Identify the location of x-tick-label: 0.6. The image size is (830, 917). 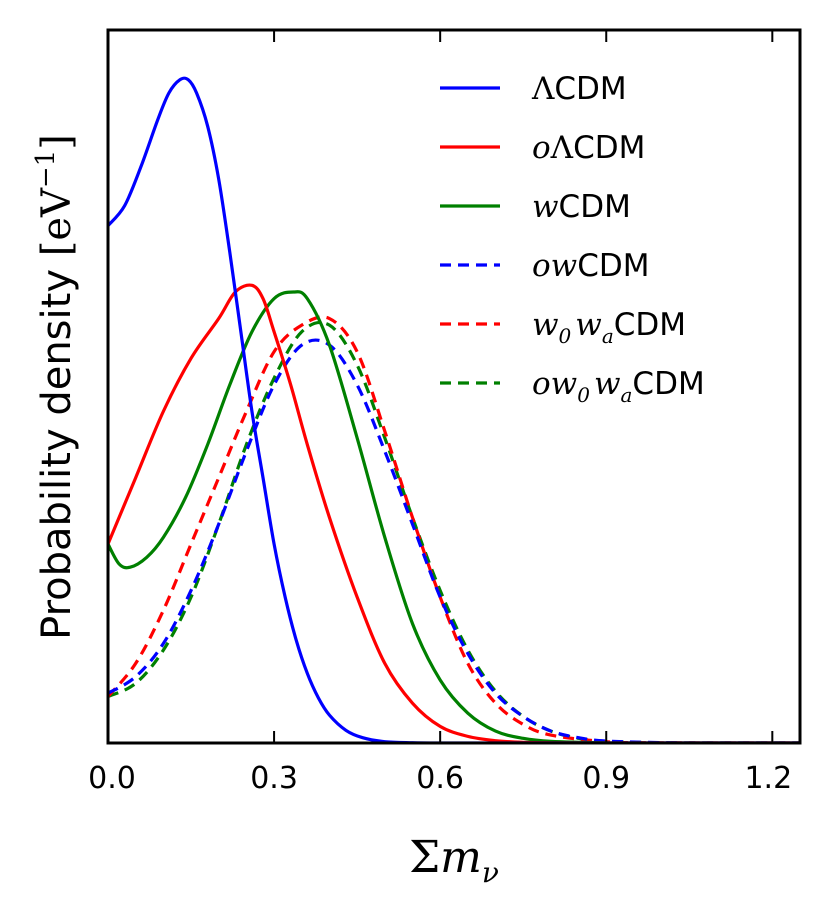
(440, 778).